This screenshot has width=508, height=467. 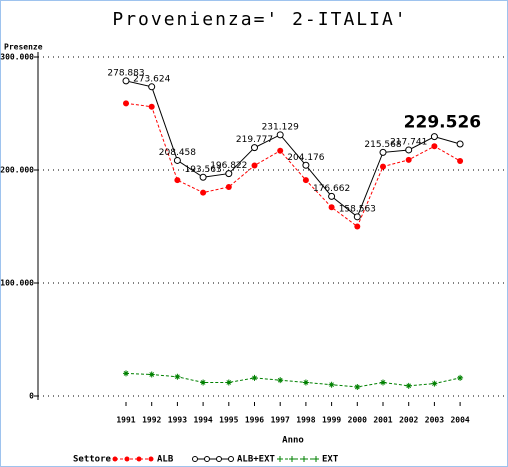 What do you see at coordinates (177, 153) in the screenshot?
I see `data-label: 208.458` at bounding box center [177, 153].